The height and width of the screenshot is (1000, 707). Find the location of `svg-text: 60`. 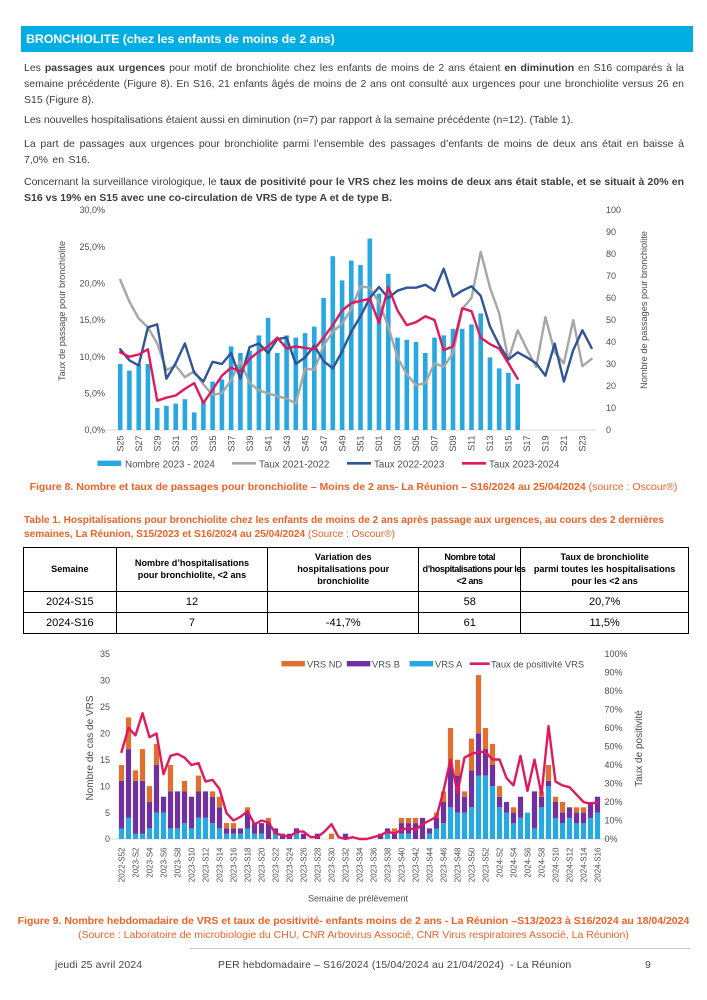

svg-text: 60 is located at coordinates (611, 298).